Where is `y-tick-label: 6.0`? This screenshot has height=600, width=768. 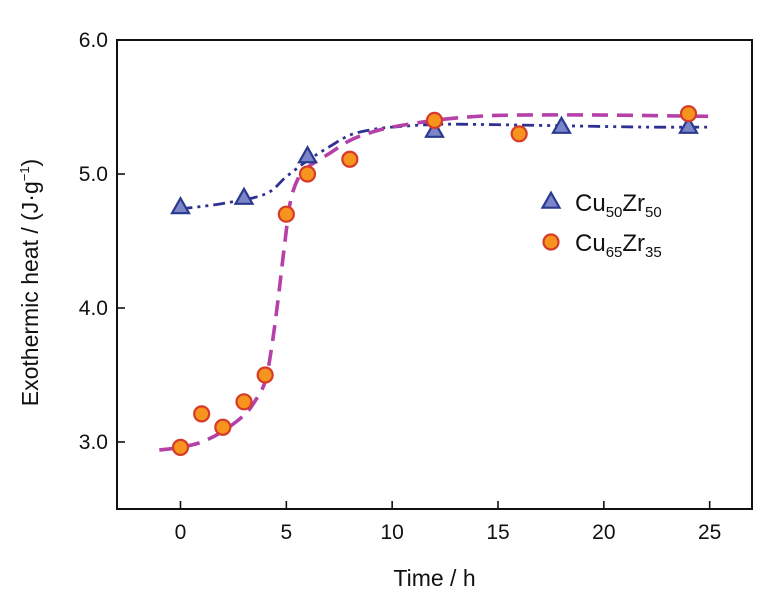 y-tick-label: 6.0 is located at coordinates (93, 40).